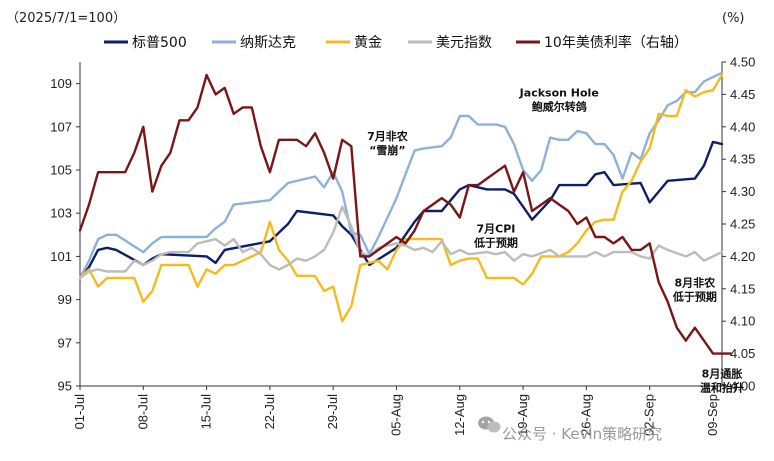  I want to click on annotation-line: 8月非农, so click(695, 283).